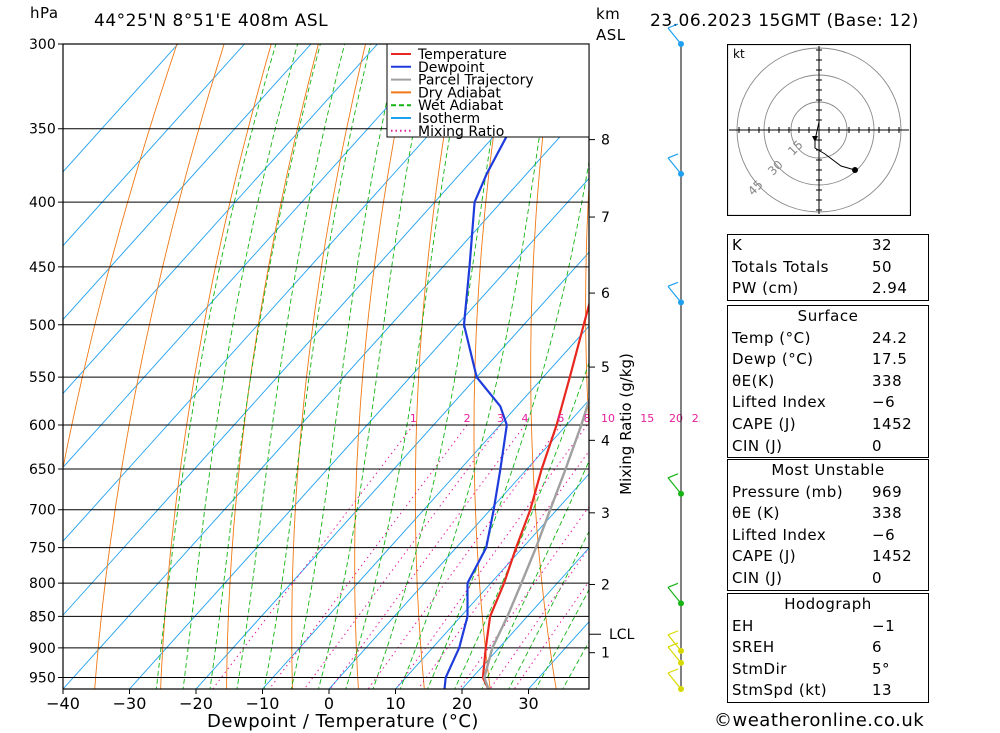 Image resolution: width=1000 pixels, height=733 pixels. I want to click on legend-entry-label: Temperature, so click(462, 55).